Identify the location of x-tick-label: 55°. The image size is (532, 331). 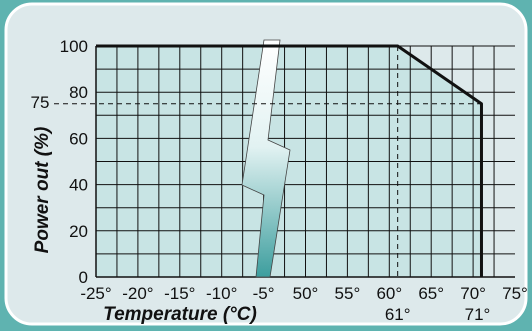
(348, 293).